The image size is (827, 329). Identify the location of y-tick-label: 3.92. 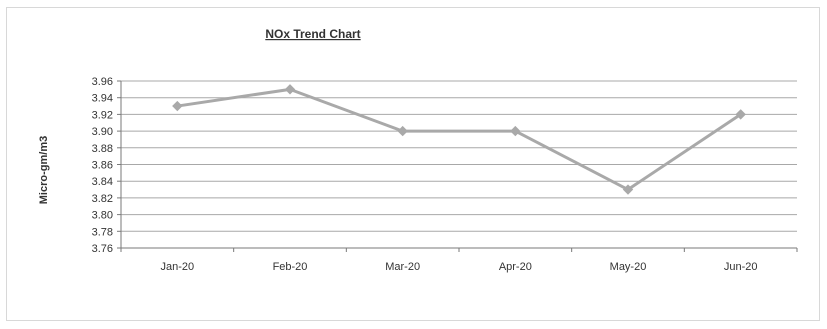
(102, 115).